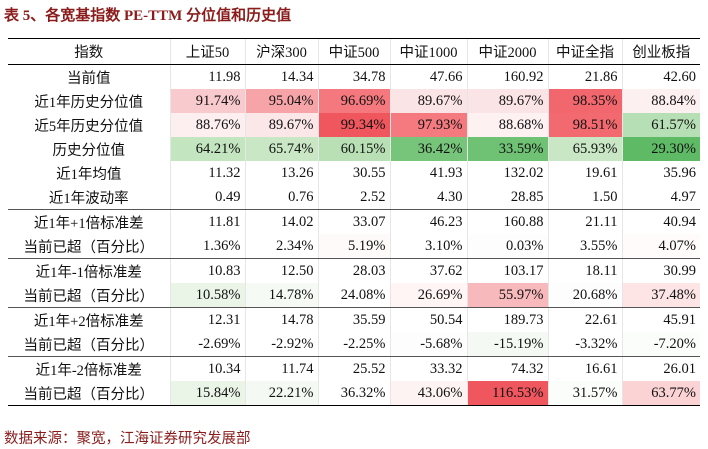 The image size is (708, 449). Describe the element at coordinates (660, 319) in the screenshot. I see `table-cell: 45.91` at that location.